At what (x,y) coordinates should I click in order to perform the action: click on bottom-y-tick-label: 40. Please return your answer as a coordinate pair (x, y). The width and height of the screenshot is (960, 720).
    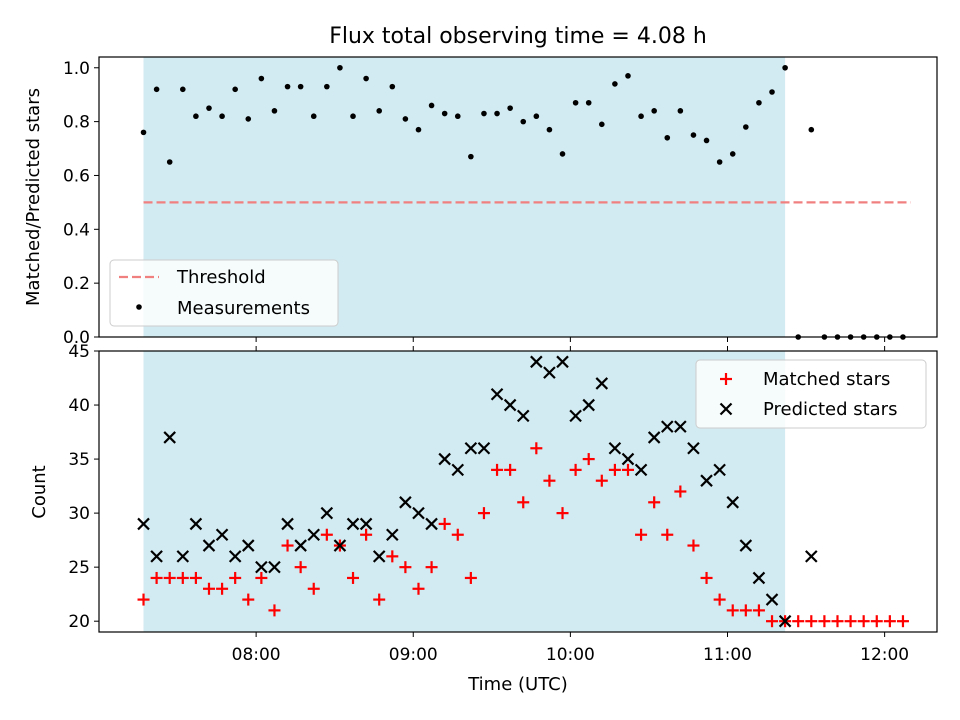
    Looking at the image, I should click on (79, 406).